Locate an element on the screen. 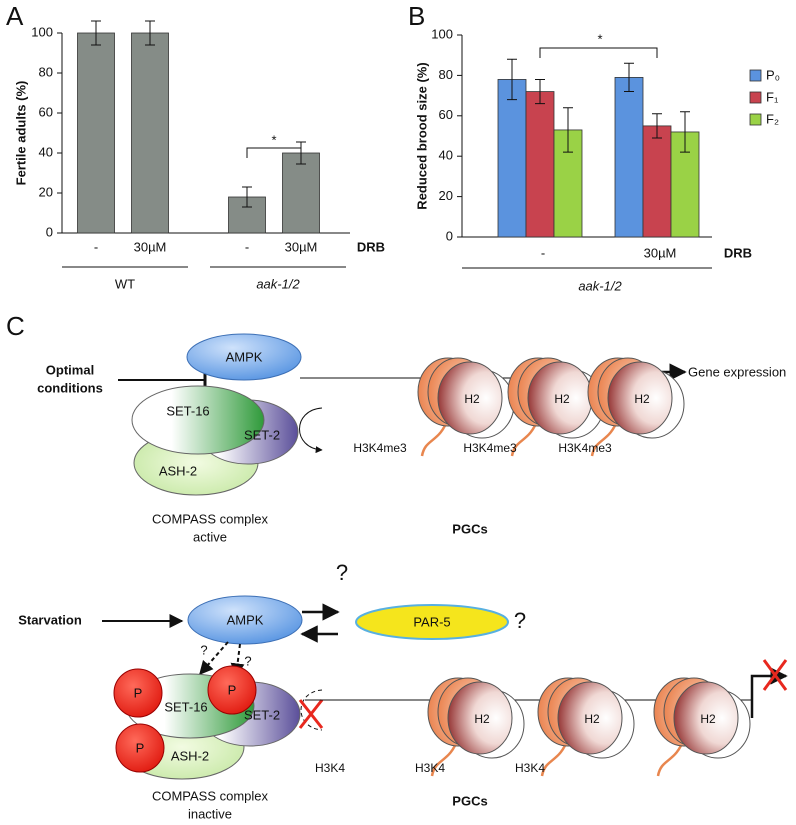 This screenshot has width=796, height=825. condition: Starvation is located at coordinates (50, 619).